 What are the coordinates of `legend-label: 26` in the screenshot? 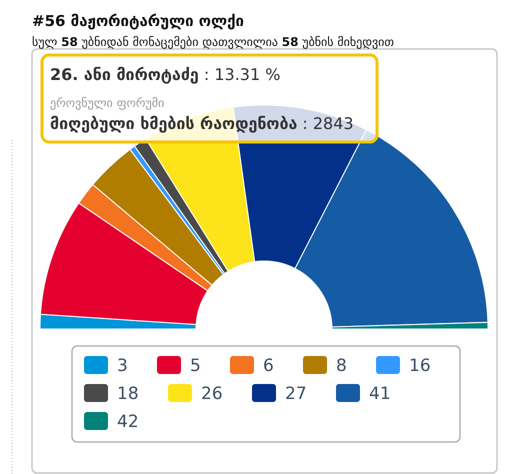 It's located at (212, 394).